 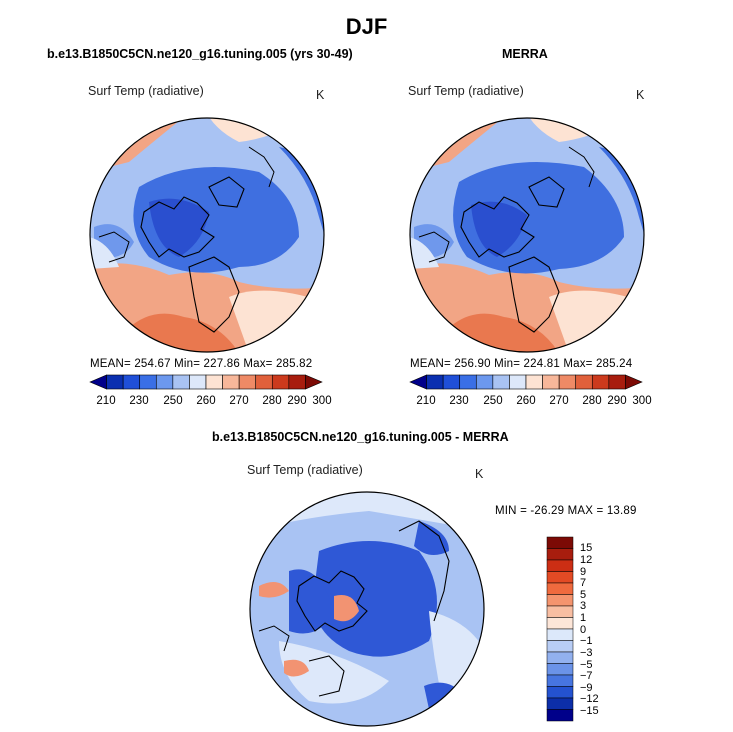 I want to click on obs-variable-label: Surf Temp (radiative), so click(x=466, y=91).